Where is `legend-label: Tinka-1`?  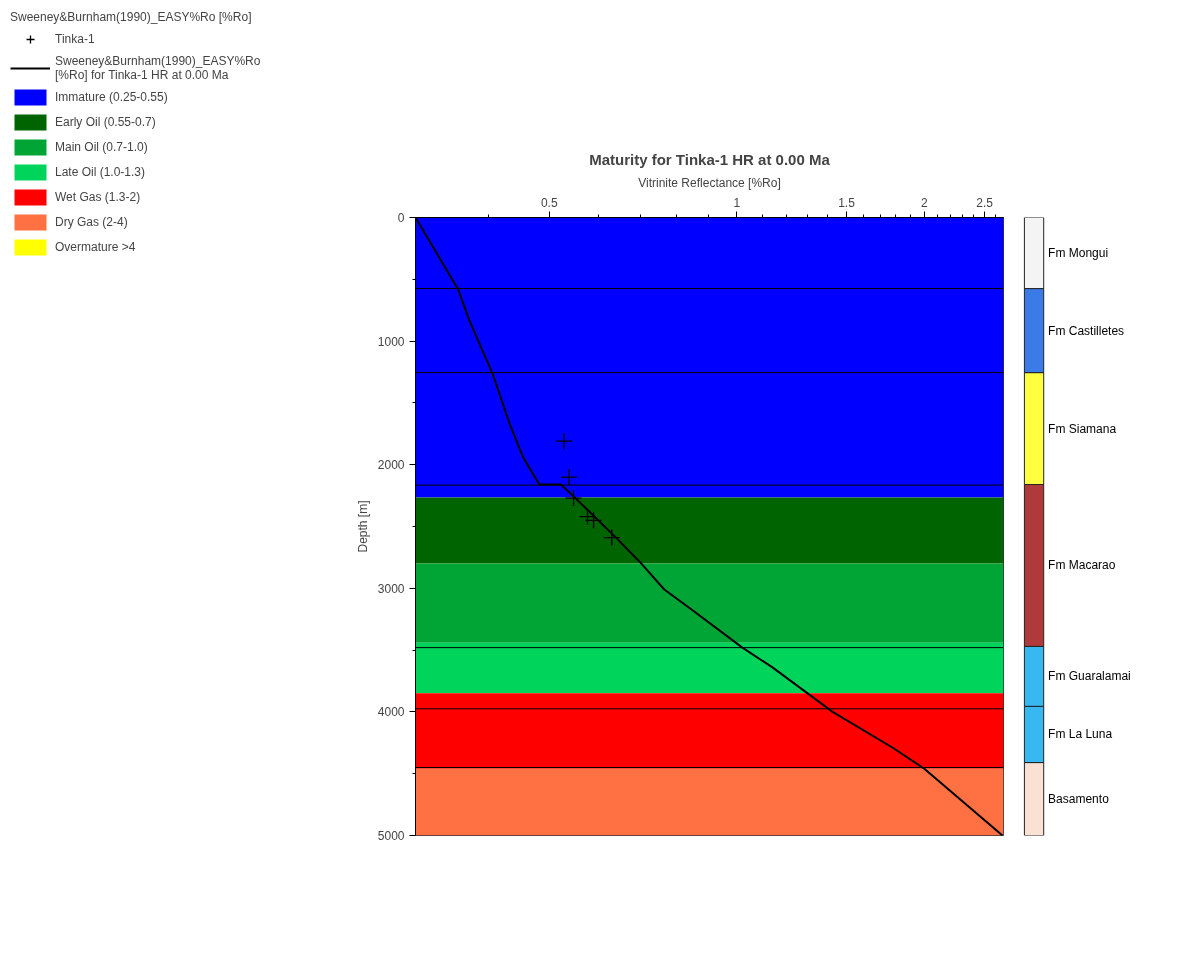 legend-label: Tinka-1 is located at coordinates (75, 39).